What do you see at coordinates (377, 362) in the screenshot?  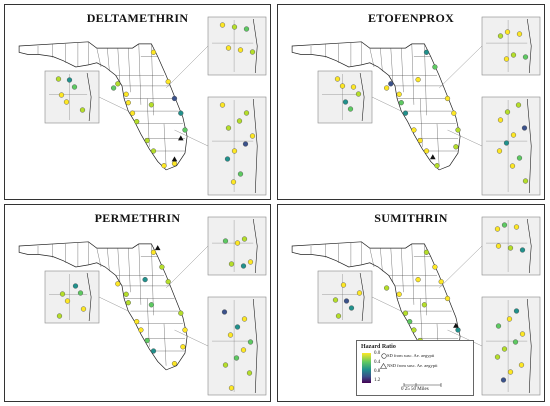 I see `legend-tick: 0.4` at bounding box center [377, 362].